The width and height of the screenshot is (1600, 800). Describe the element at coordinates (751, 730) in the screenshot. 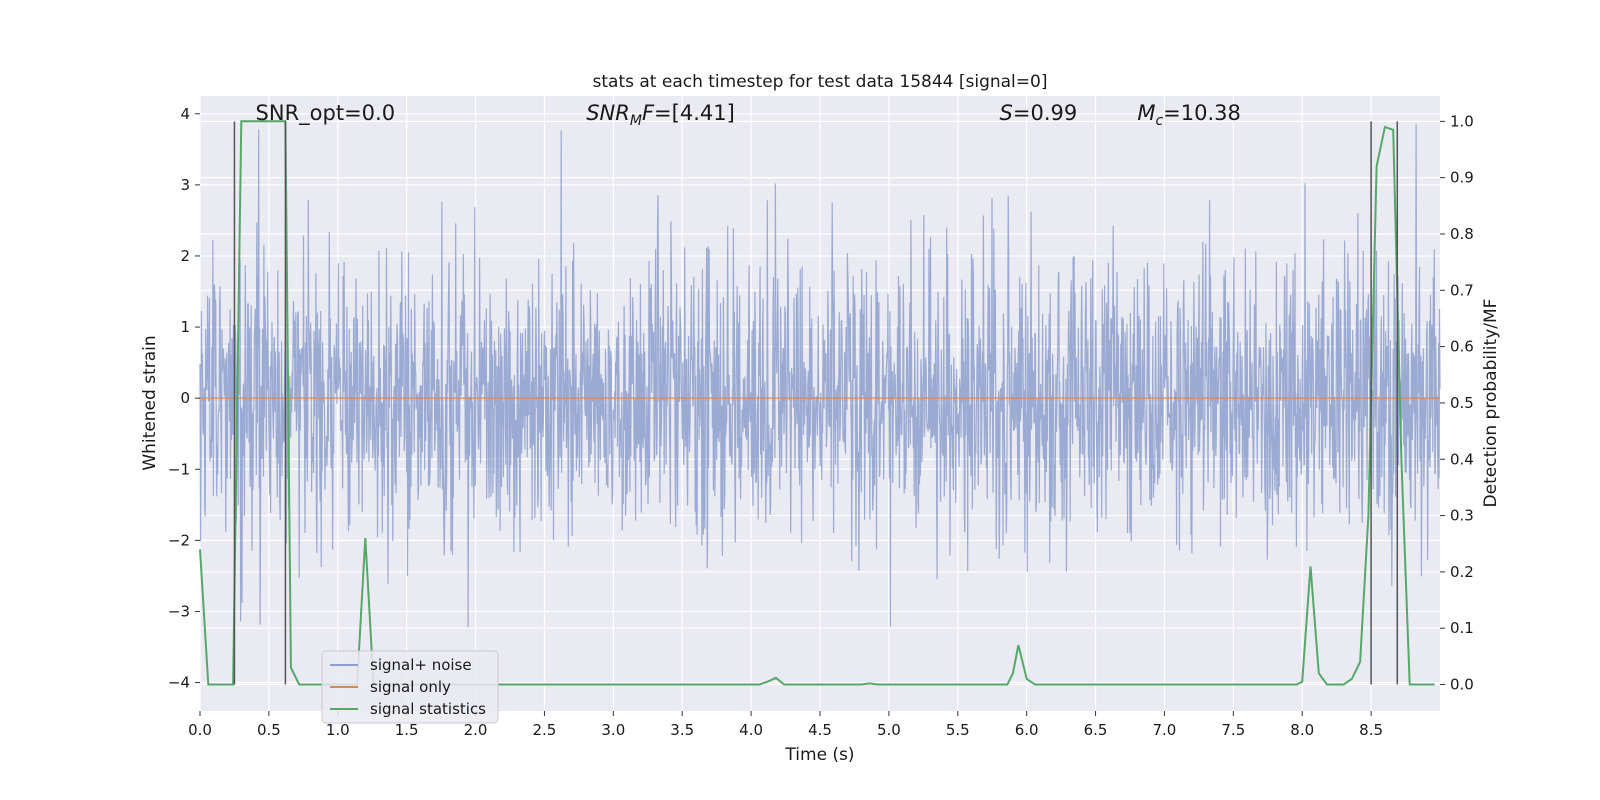

I see `x-tick-label: 4.0` at that location.